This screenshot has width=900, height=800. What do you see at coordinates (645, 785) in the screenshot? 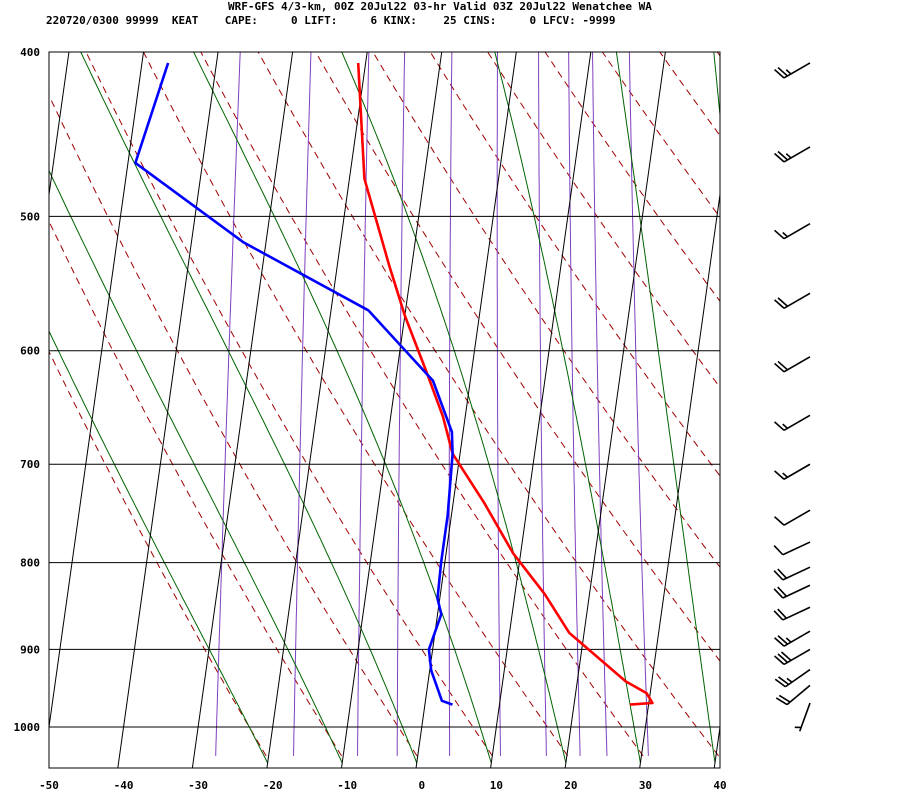
I see `x-tick-label: 30` at bounding box center [645, 785].